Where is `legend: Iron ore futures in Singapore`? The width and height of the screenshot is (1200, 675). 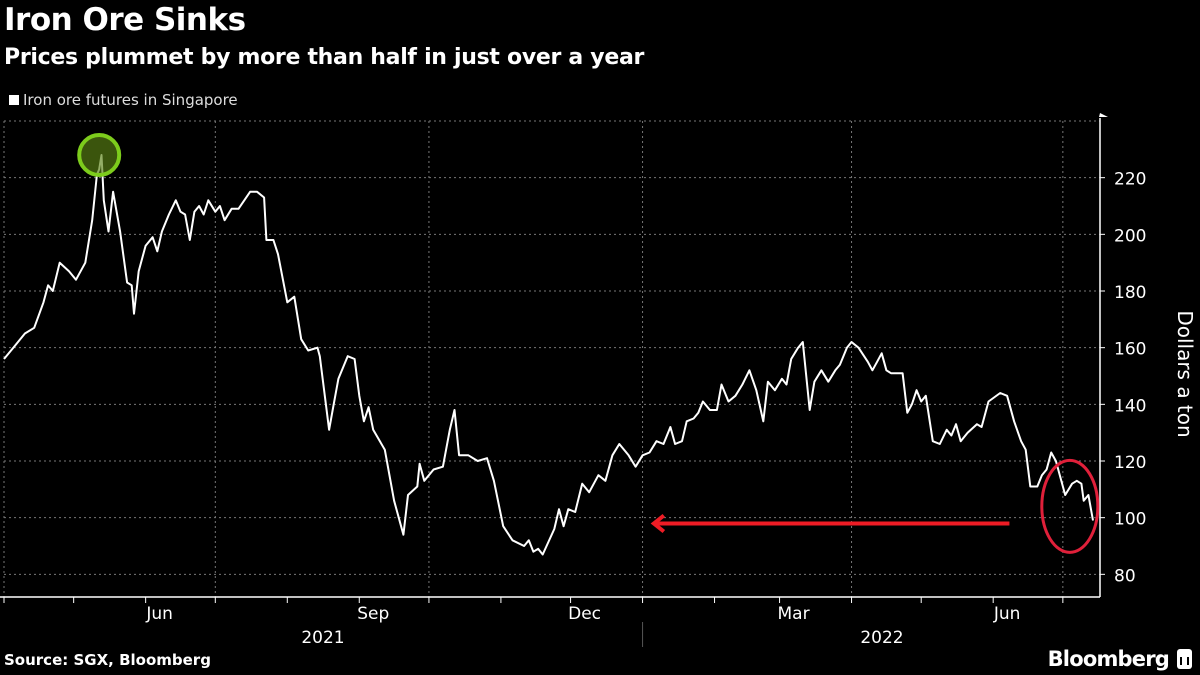
legend: Iron ore futures in Singapore is located at coordinates (123, 100).